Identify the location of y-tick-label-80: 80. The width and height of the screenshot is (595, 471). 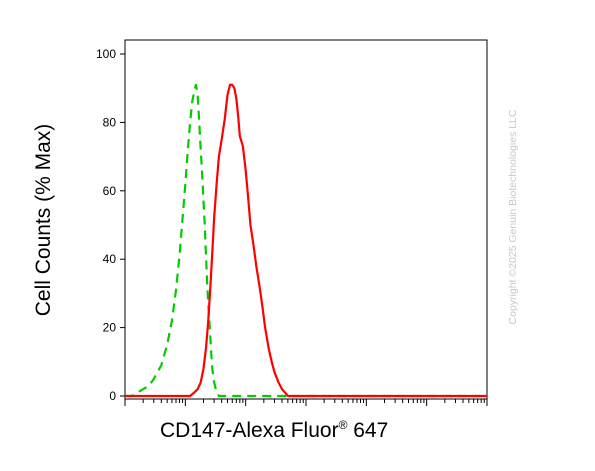
(110, 122).